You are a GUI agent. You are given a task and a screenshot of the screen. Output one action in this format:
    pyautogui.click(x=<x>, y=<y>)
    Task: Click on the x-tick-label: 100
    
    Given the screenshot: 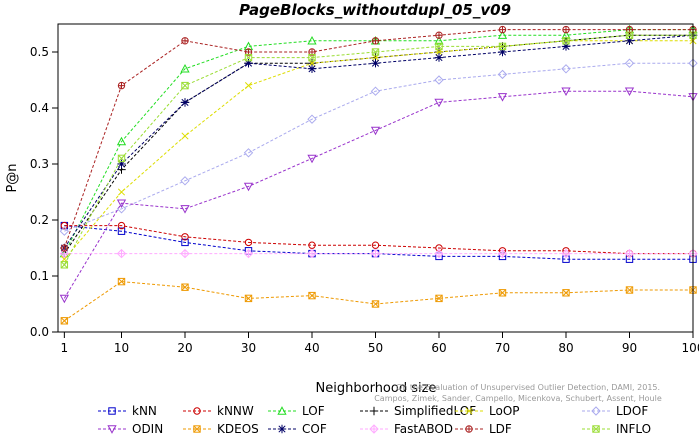 What is the action you would take?
    pyautogui.click(x=690, y=348)
    